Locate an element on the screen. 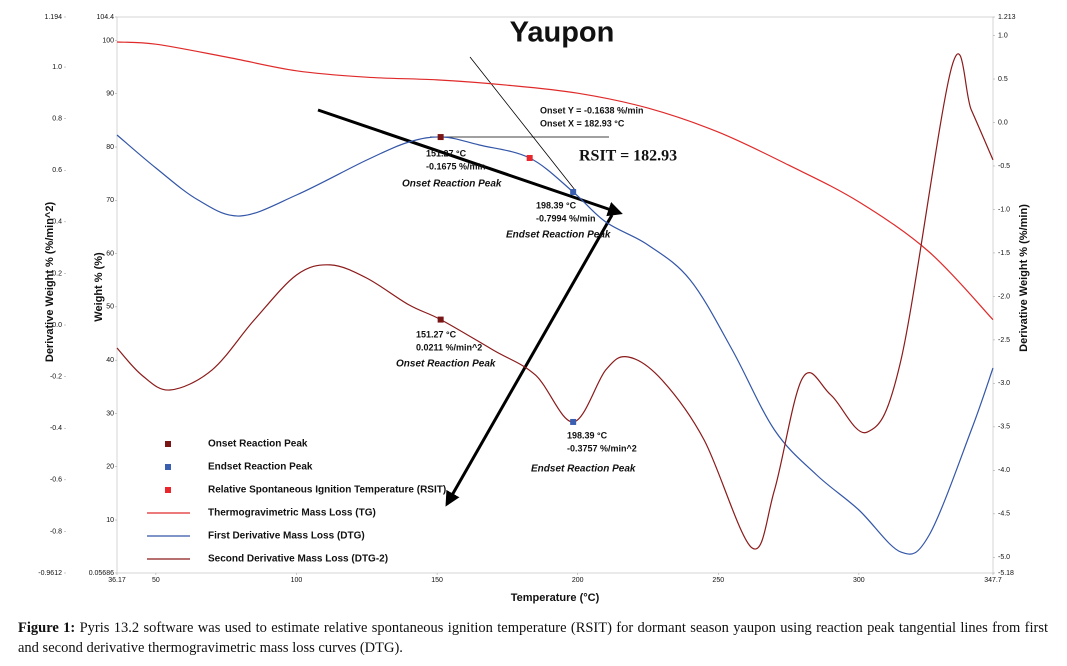 This screenshot has height=666, width=1067. caption-label: Figure 1: is located at coordinates (47, 628).